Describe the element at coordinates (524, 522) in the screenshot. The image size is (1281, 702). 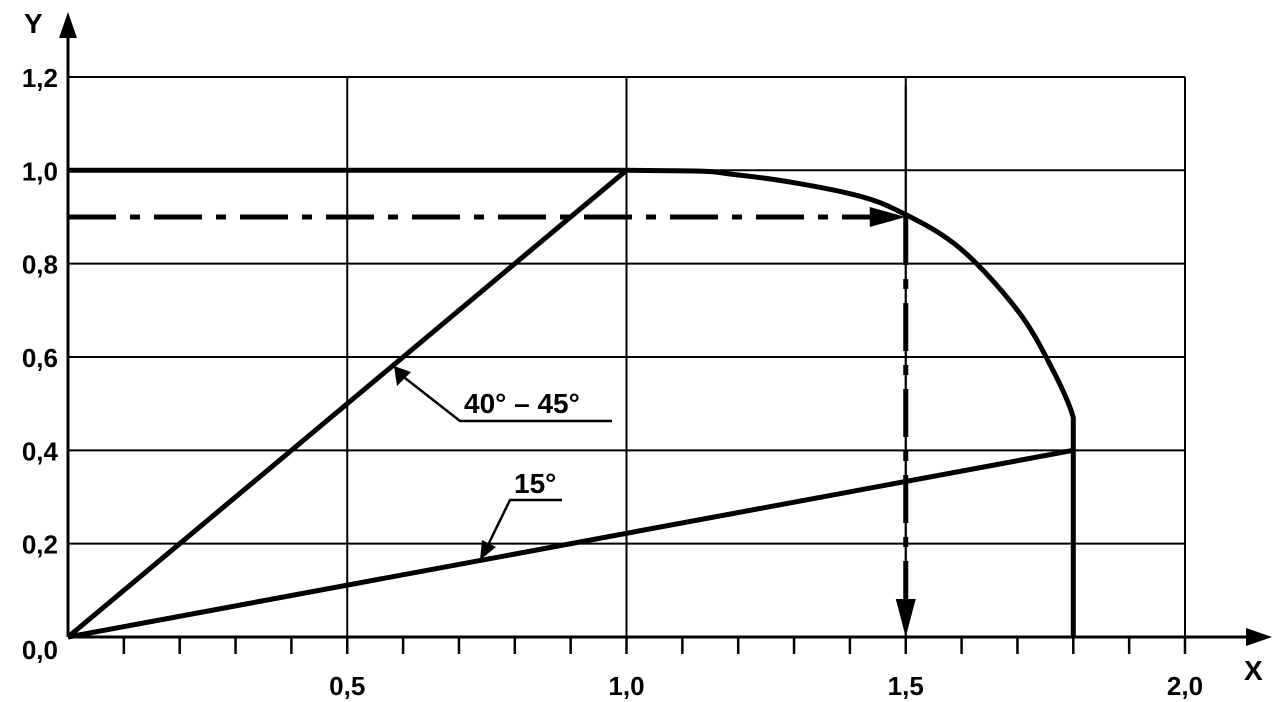
I see `annotation-15-leader` at that location.